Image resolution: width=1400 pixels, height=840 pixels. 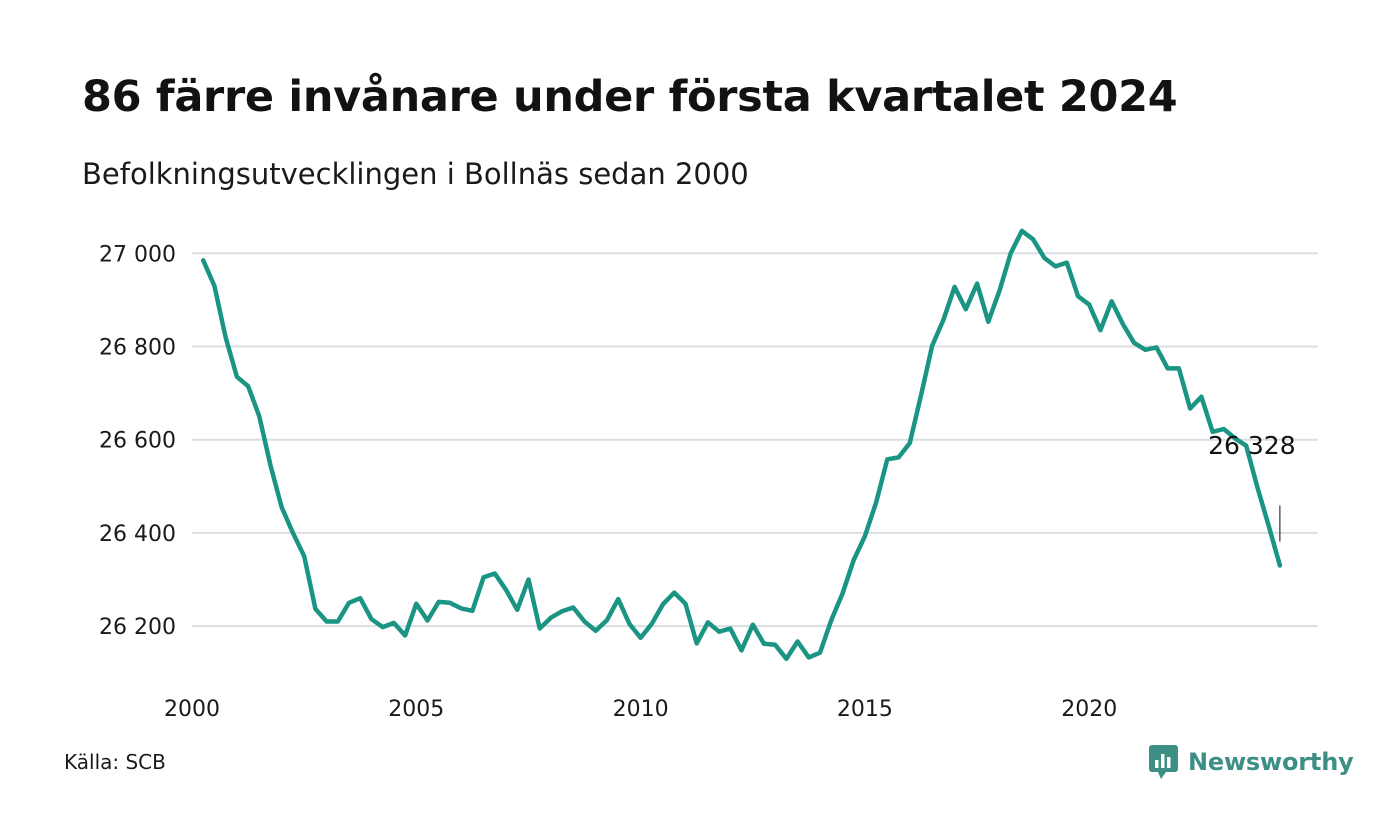 I want to click on brand-name: Newsworthy, so click(x=1271, y=762).